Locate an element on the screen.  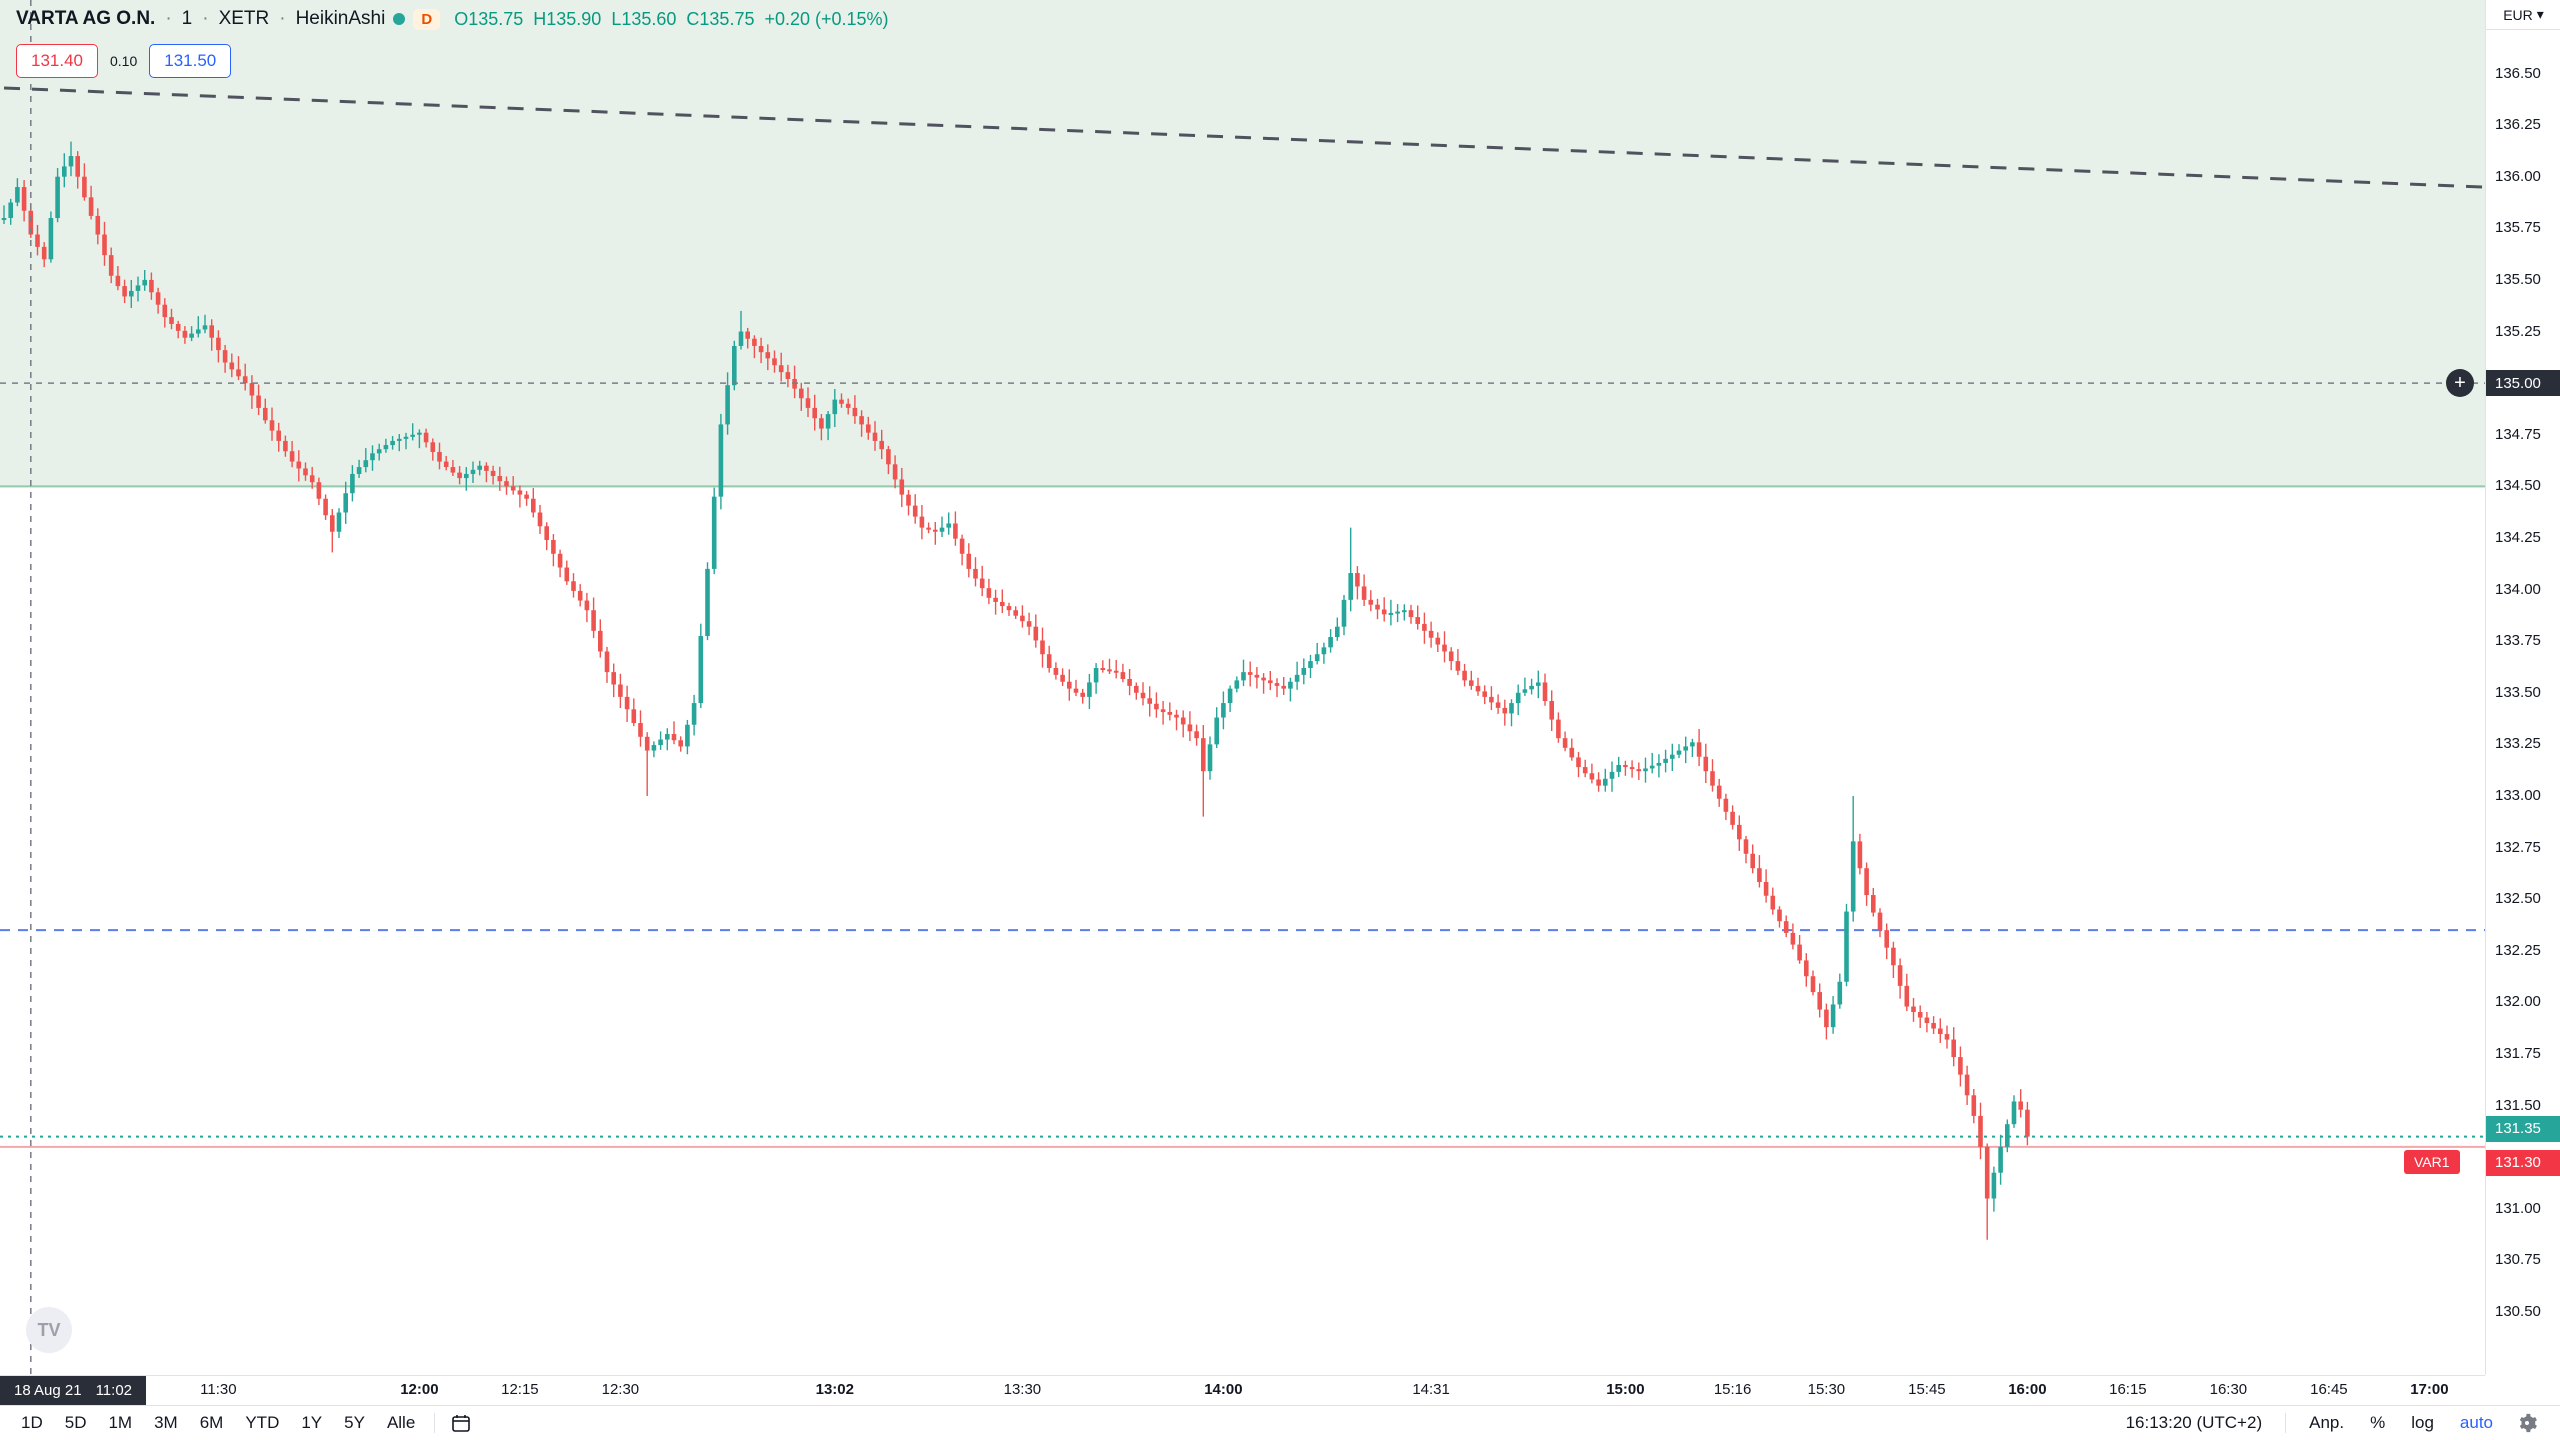
price-tick-label: 136.00 is located at coordinates (2518, 176).